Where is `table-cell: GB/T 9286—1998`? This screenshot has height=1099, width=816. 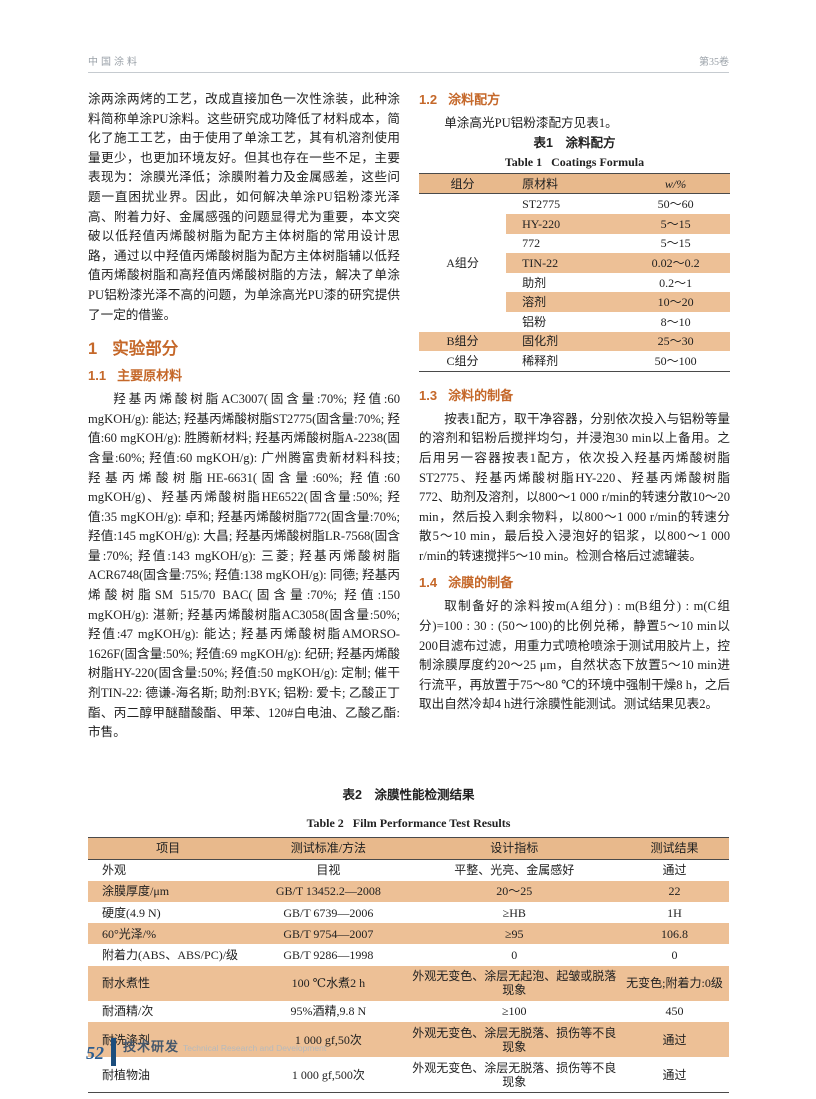 table-cell: GB/T 9286—1998 is located at coordinates (328, 955).